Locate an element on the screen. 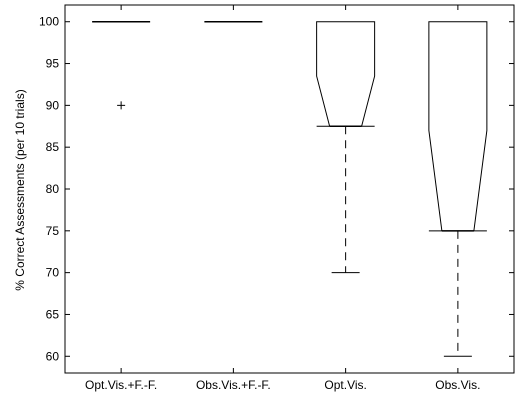 This screenshot has width=521, height=394. y-tick-label: 65 is located at coordinates (53, 314).